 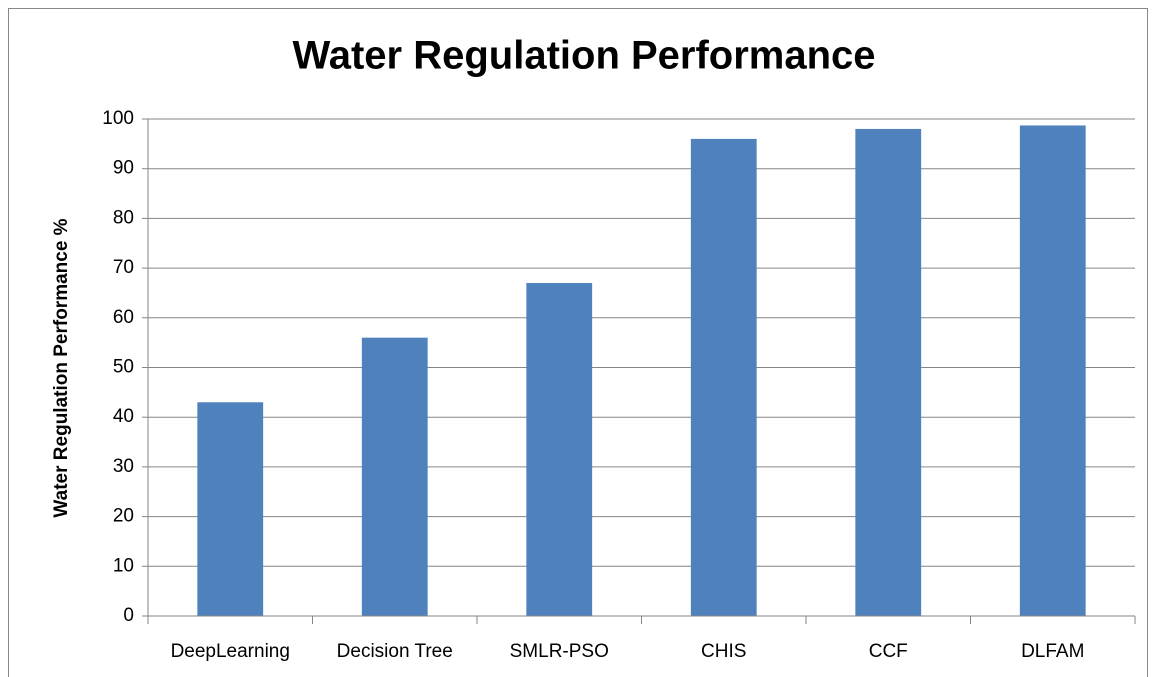 I want to click on x-tick-label: CHIS, so click(x=723, y=651).